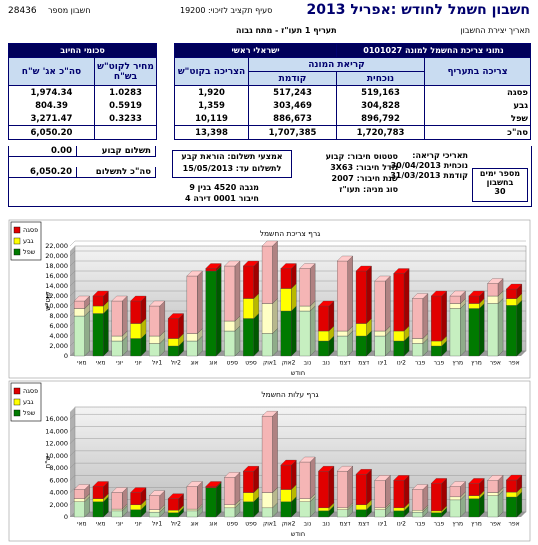 The image size is (538, 545). I want to click on legend-swatch, so click(17, 252).